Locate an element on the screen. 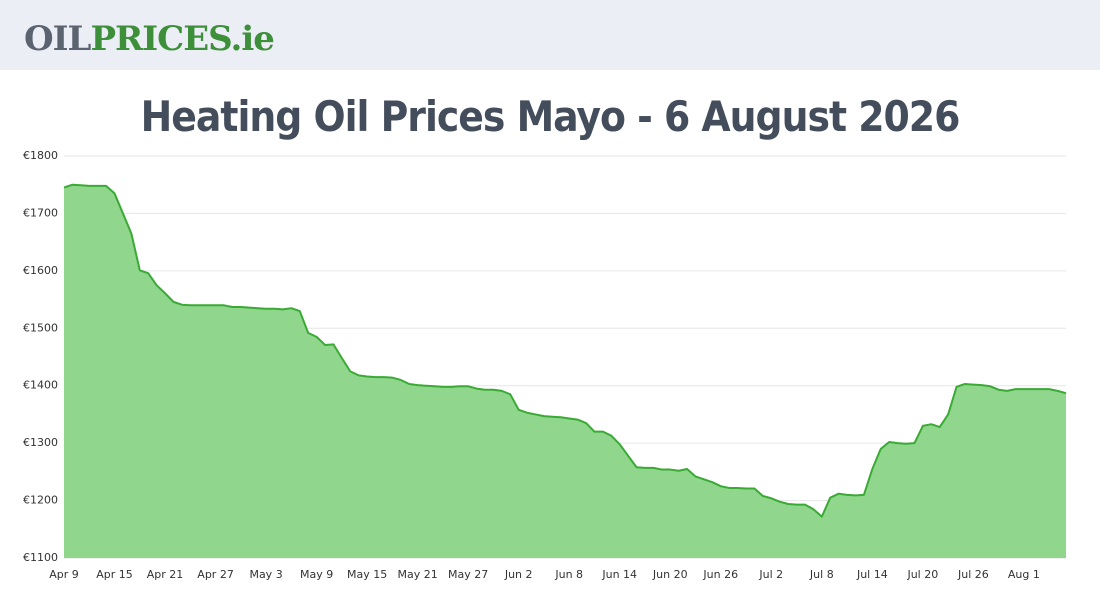 This screenshot has width=1100, height=600. x-tick-label: Jun 14 is located at coordinates (619, 574).